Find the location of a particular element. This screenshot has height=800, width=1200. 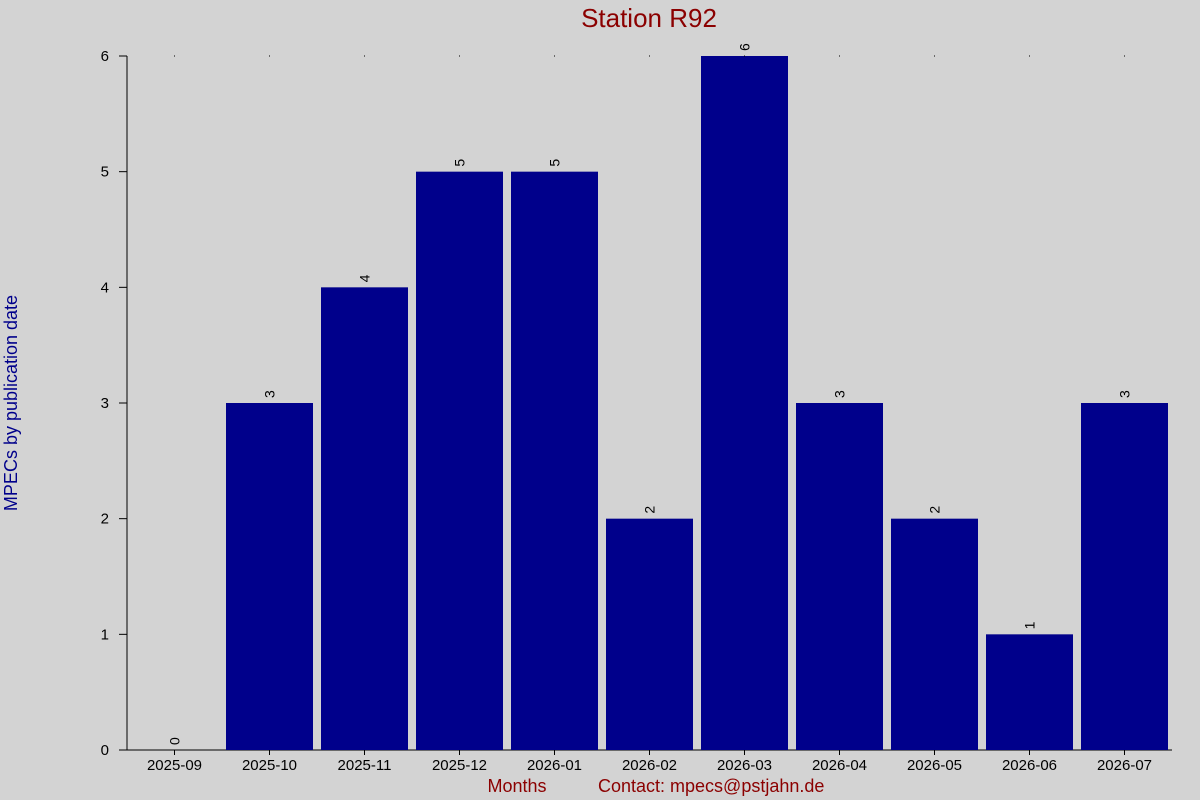

x-tick-label: 2026-06 is located at coordinates (1029, 765).